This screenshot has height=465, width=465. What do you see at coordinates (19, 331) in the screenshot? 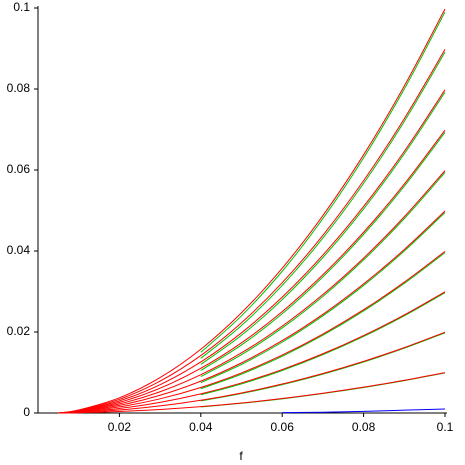
I see `y-tick-label: 0.02` at bounding box center [19, 331].